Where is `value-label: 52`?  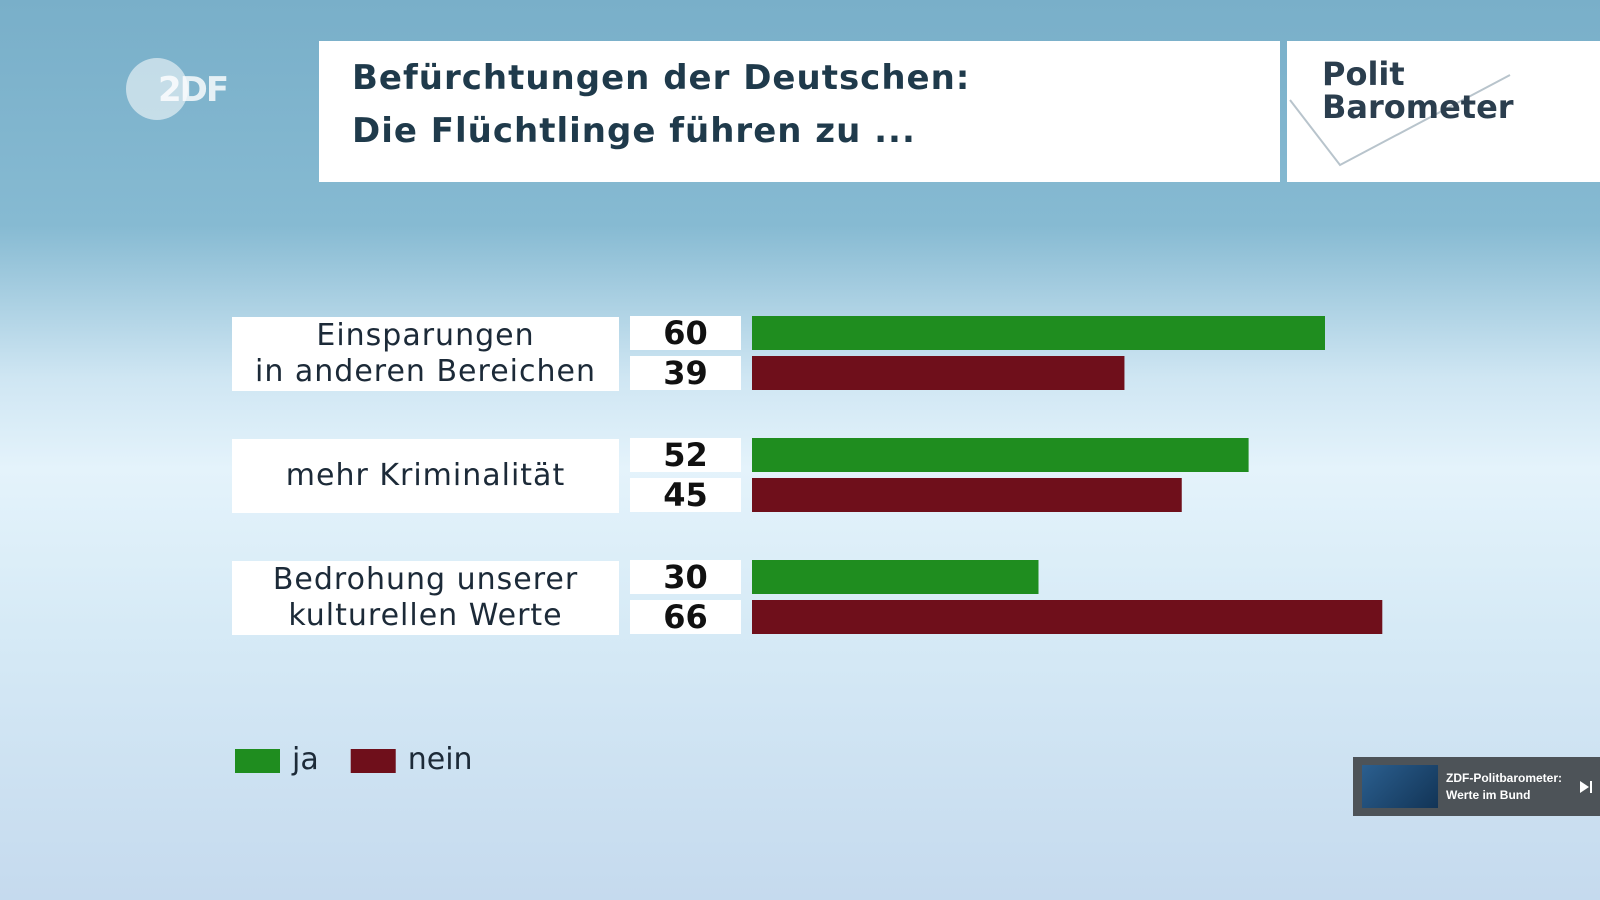 value-label: 52 is located at coordinates (685, 455).